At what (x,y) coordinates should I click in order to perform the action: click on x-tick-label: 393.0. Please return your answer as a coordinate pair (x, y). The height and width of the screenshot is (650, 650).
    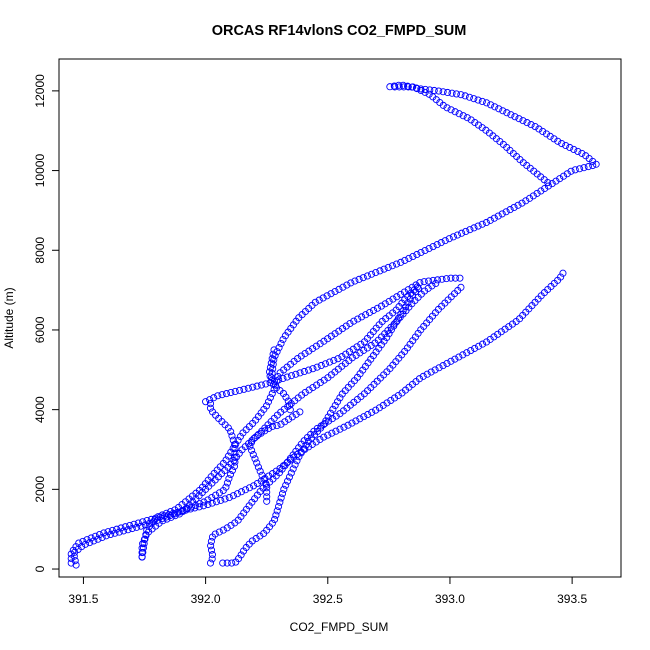
    Looking at the image, I should click on (450, 599).